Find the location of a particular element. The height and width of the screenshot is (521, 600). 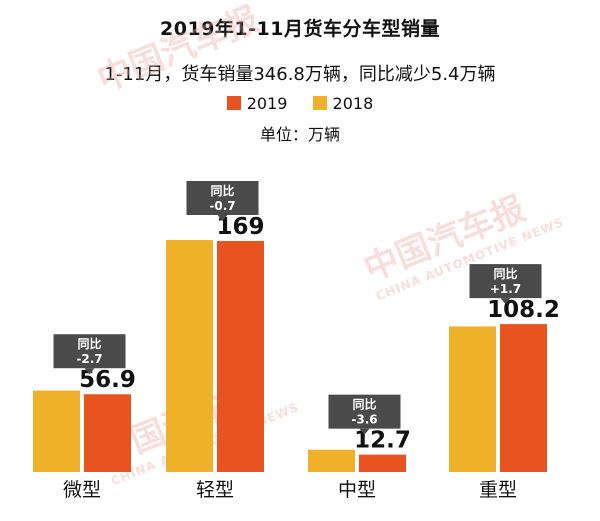

chart-title: 2019年1-11月货车分车型销量 is located at coordinates (300, 29).